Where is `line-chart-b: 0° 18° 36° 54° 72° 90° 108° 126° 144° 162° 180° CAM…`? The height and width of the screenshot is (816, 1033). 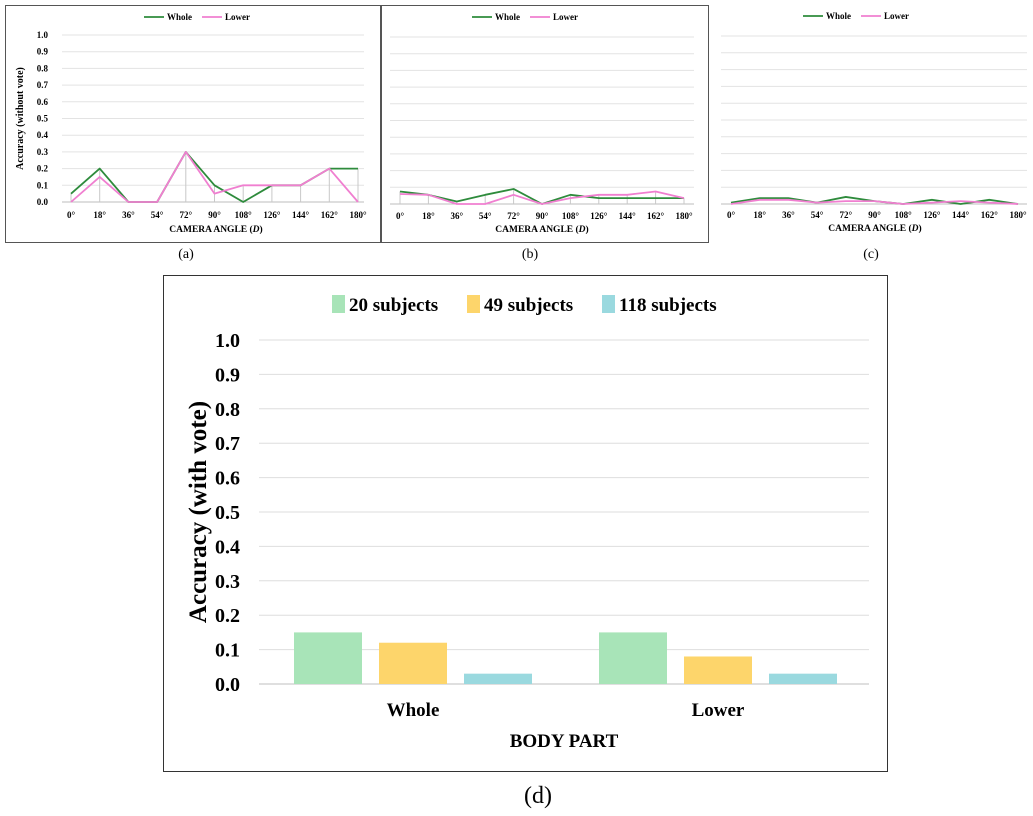
line-chart-b: 0° 18° 36° 54° 72° 90° 108° 126° 144° 162° 180° CAM… is located at coordinates (542, 123).